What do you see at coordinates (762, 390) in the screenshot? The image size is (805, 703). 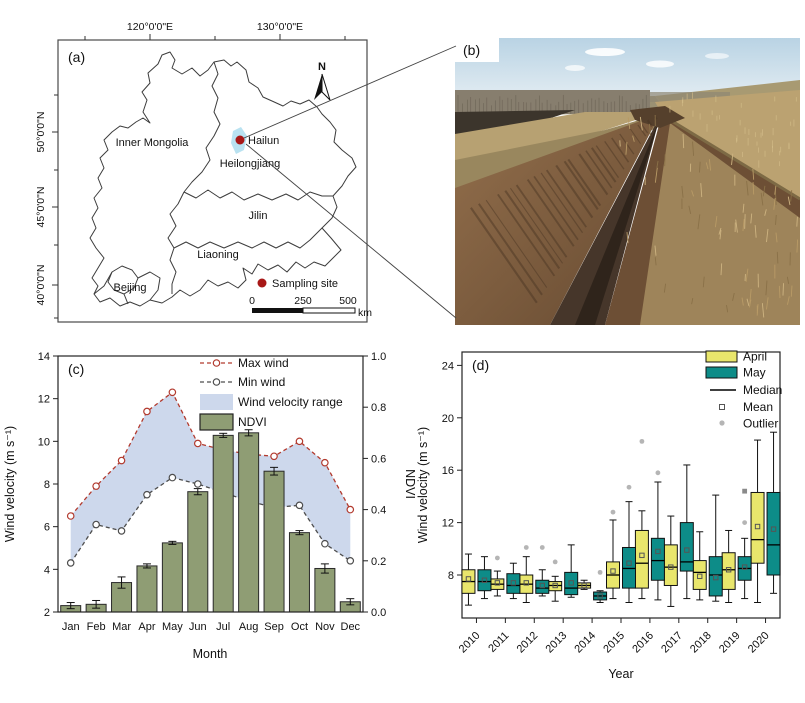 I see `legend-label: Median` at bounding box center [762, 390].